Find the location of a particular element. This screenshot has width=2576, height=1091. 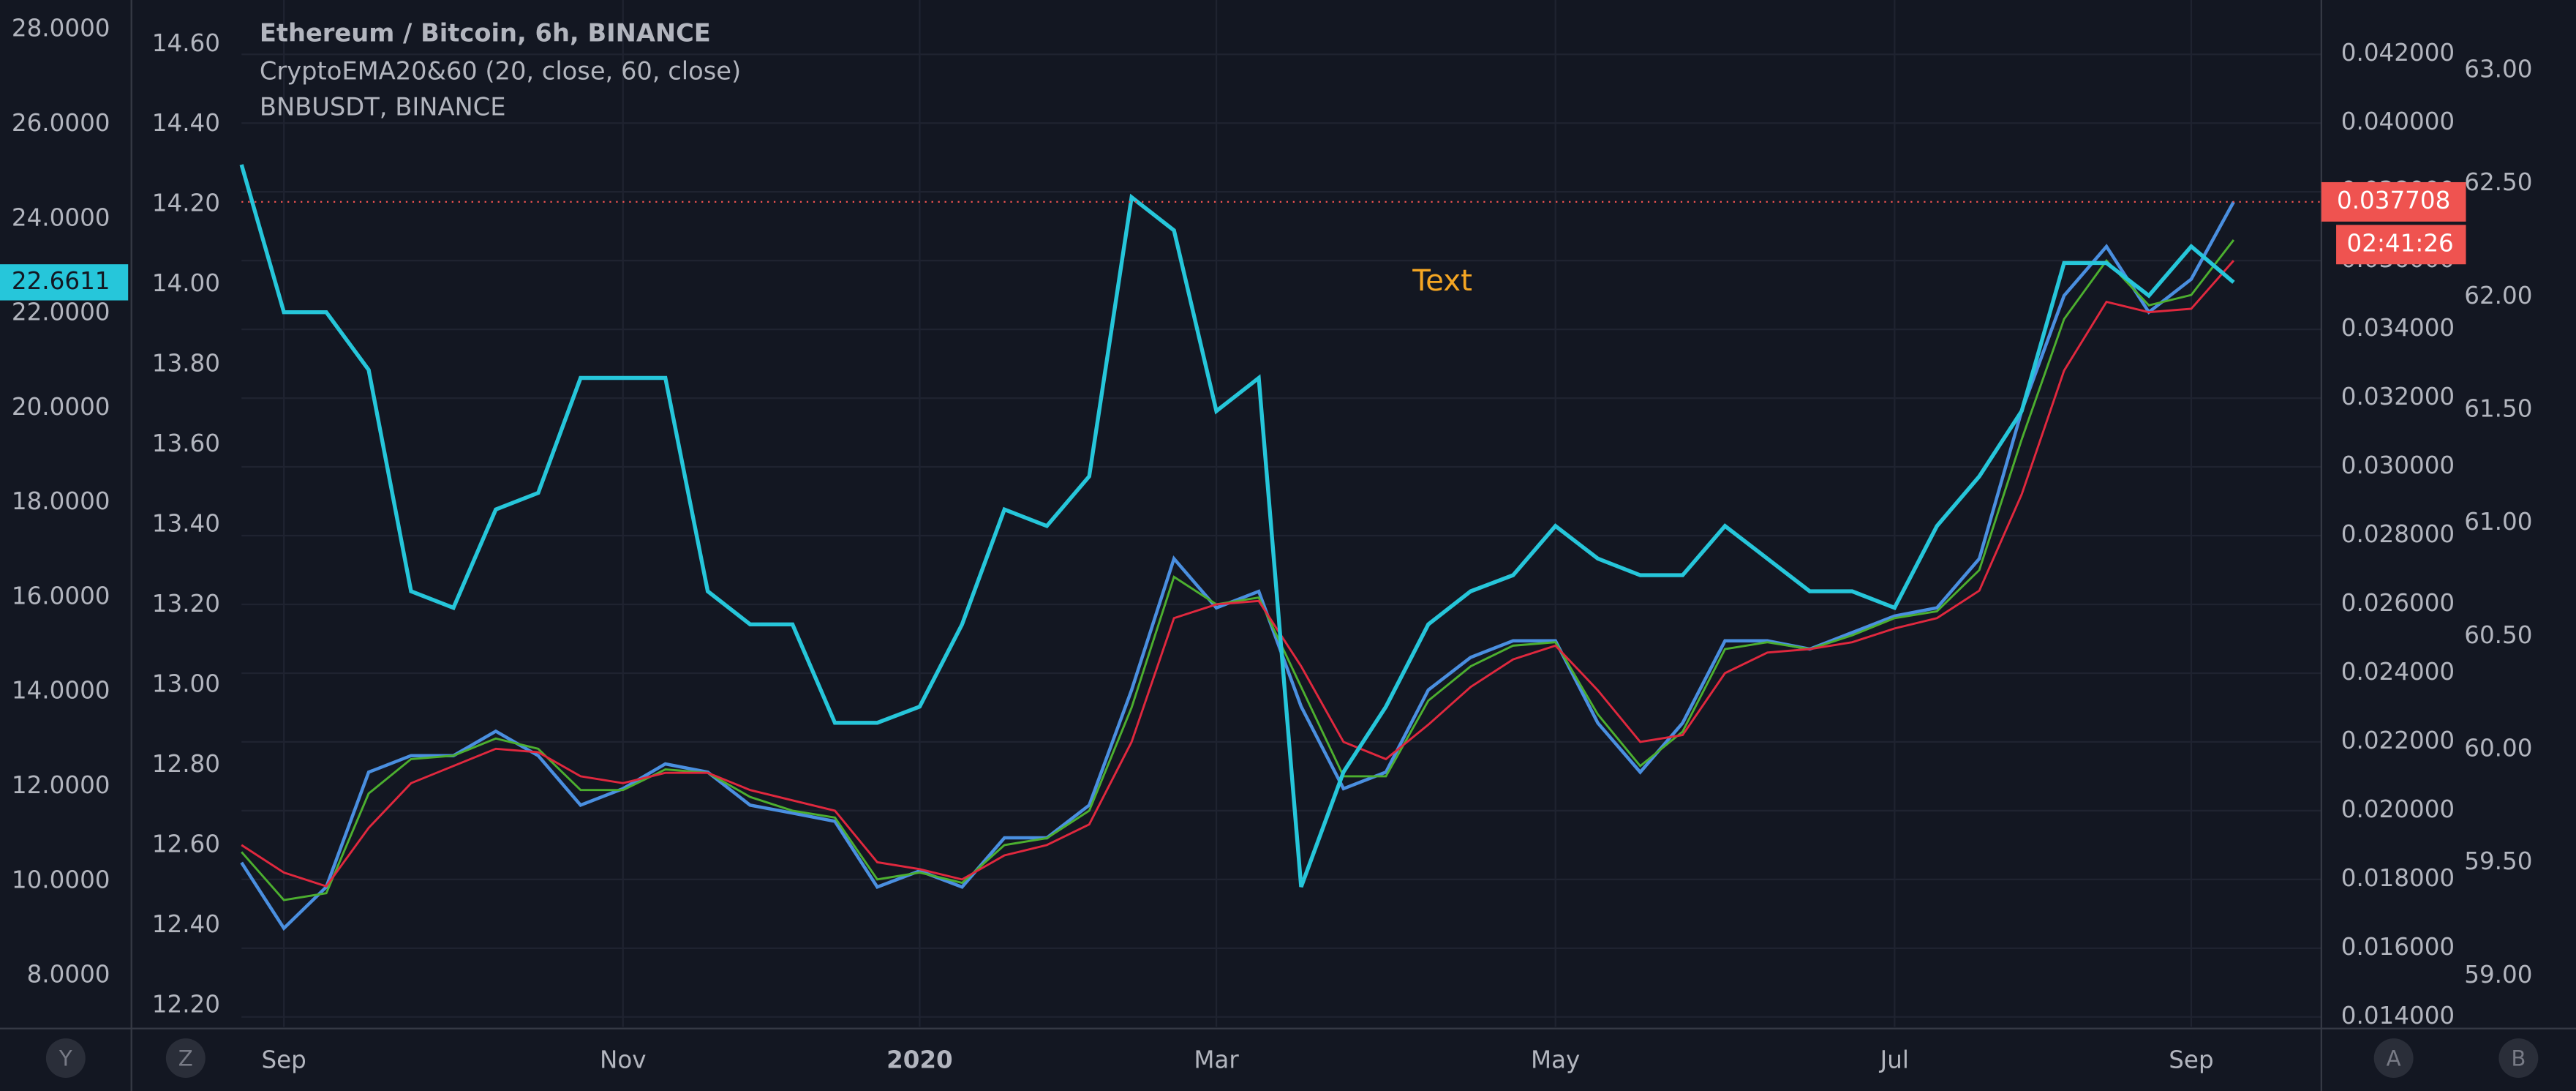

y-tick-label: 0.020000 is located at coordinates (2398, 809).